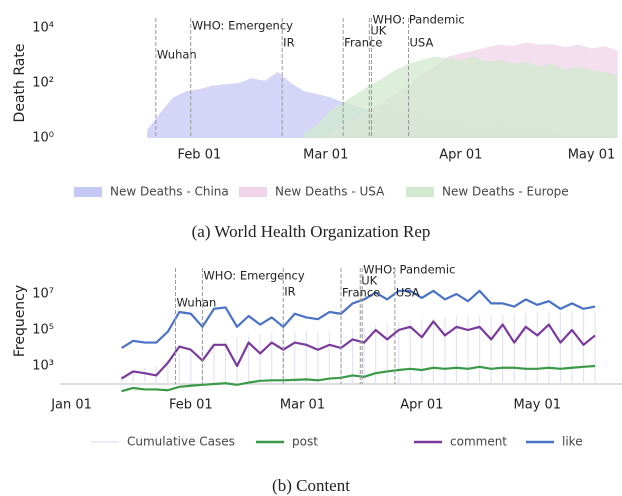  What do you see at coordinates (20, 83) in the screenshot?
I see `y-axis-label: Death Rate` at bounding box center [20, 83].